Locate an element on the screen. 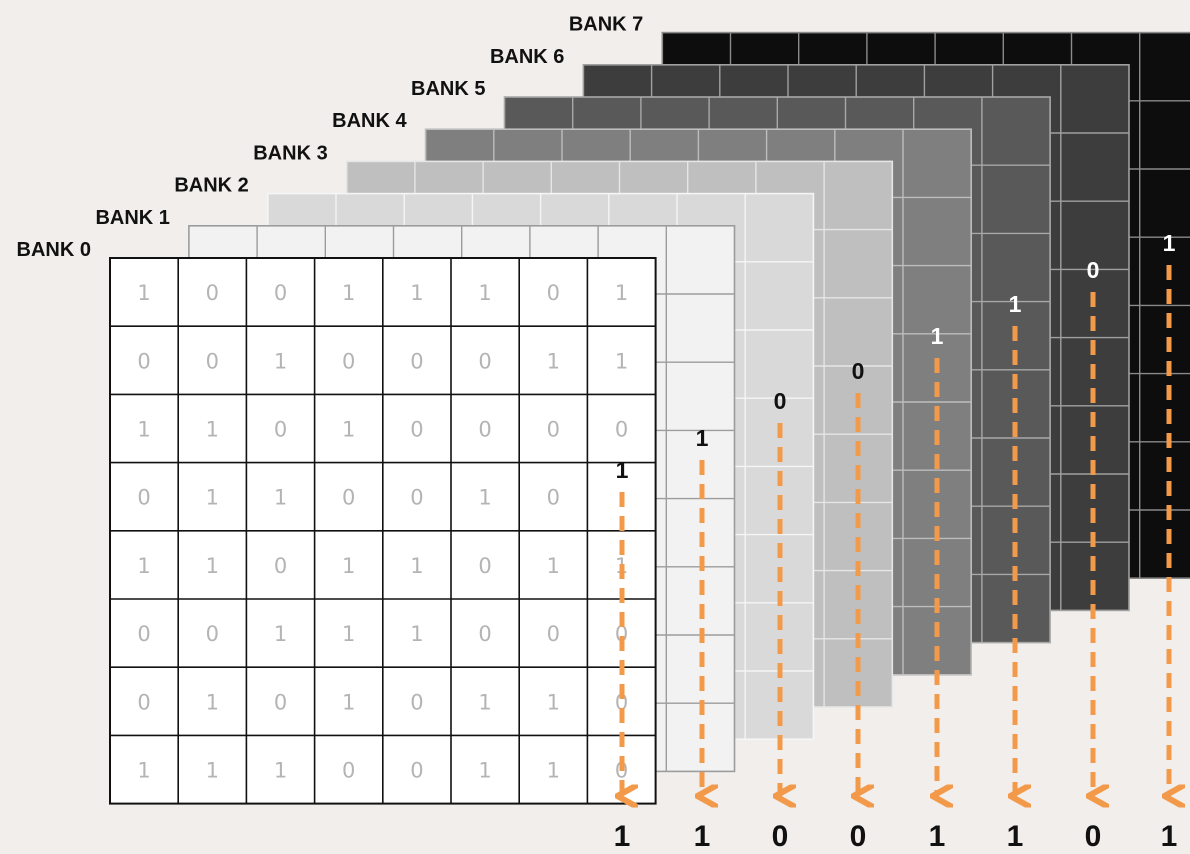 The image size is (1190, 854). bank-6-label: BANK 6 is located at coordinates (527, 57).